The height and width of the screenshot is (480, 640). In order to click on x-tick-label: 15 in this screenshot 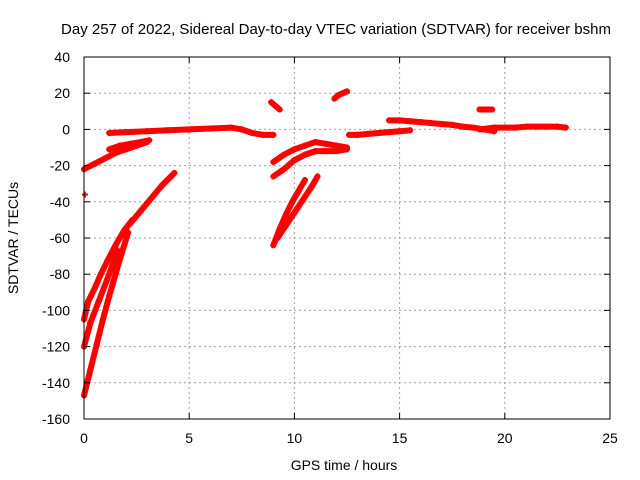, I will do `click(400, 438)`.